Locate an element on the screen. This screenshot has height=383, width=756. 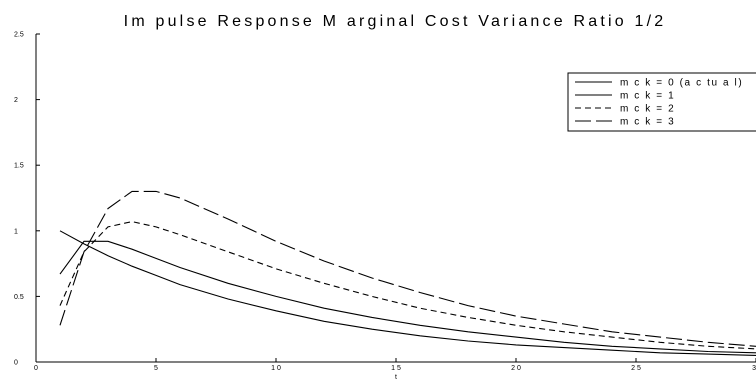
legend-box is located at coordinates (661, 102).